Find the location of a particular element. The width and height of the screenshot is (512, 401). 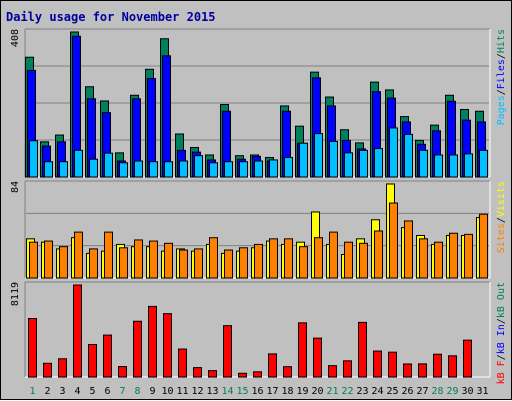

x-tick-label: 5 is located at coordinates (92, 391).